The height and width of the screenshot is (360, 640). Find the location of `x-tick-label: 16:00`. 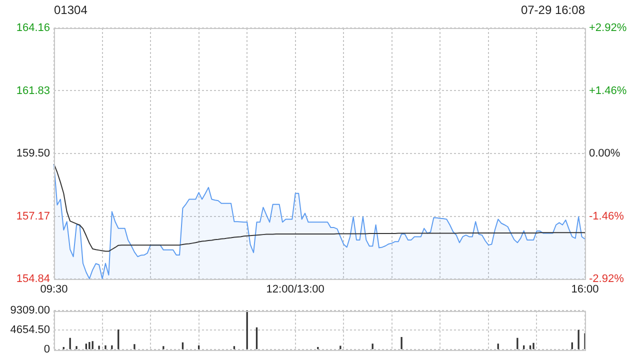

x-tick-label: 16:00 is located at coordinates (585, 290).